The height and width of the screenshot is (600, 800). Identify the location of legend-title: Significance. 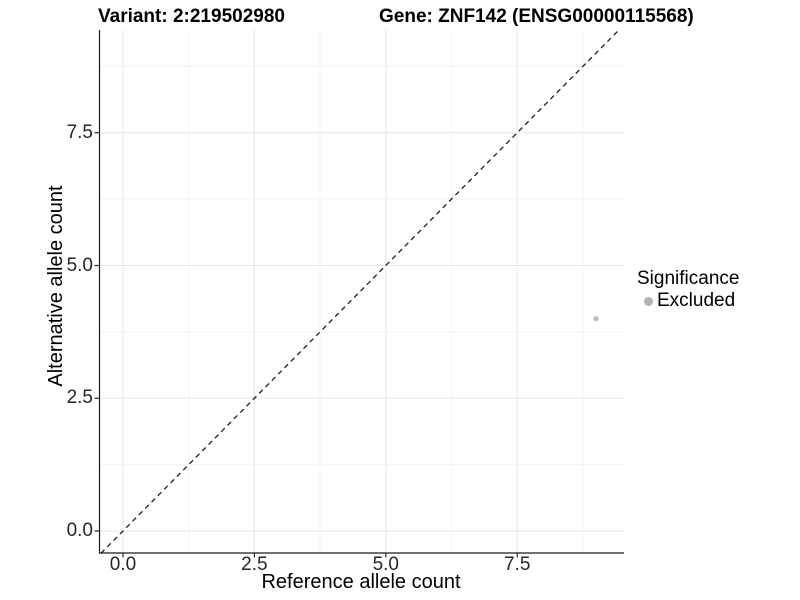
(688, 278).